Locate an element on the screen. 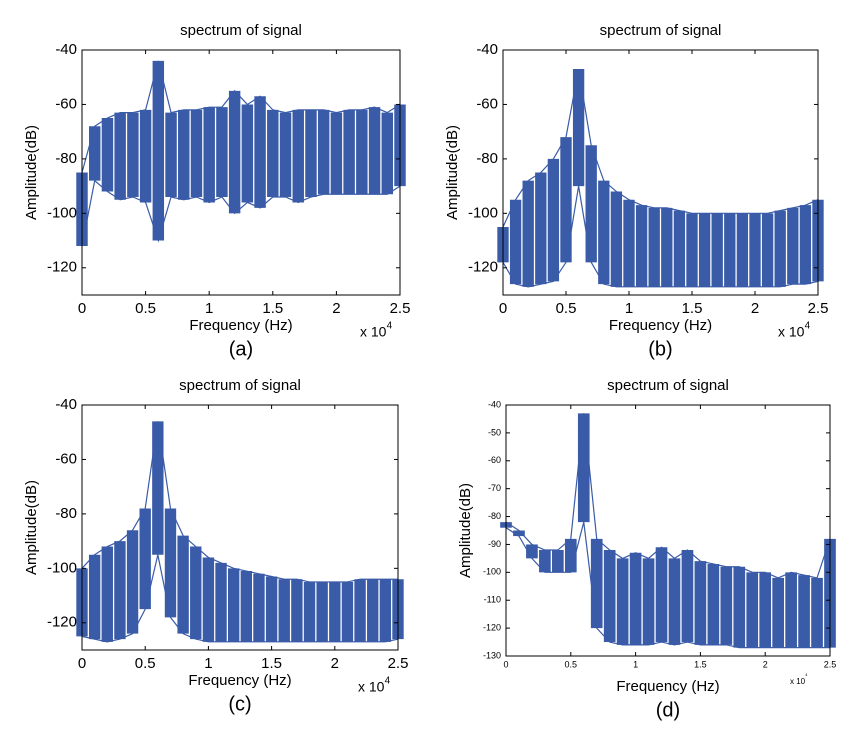  y-tick-label: -110 is located at coordinates (492, 600).